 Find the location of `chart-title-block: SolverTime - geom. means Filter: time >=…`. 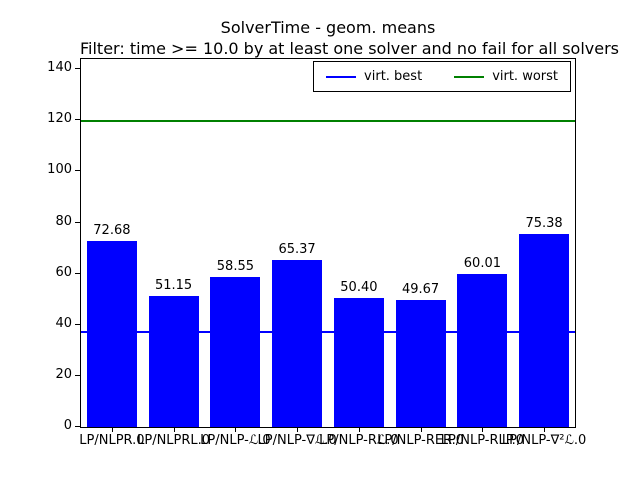

chart-title-block: SolverTime - geom. means Filter: time >=… is located at coordinates (350, 38).